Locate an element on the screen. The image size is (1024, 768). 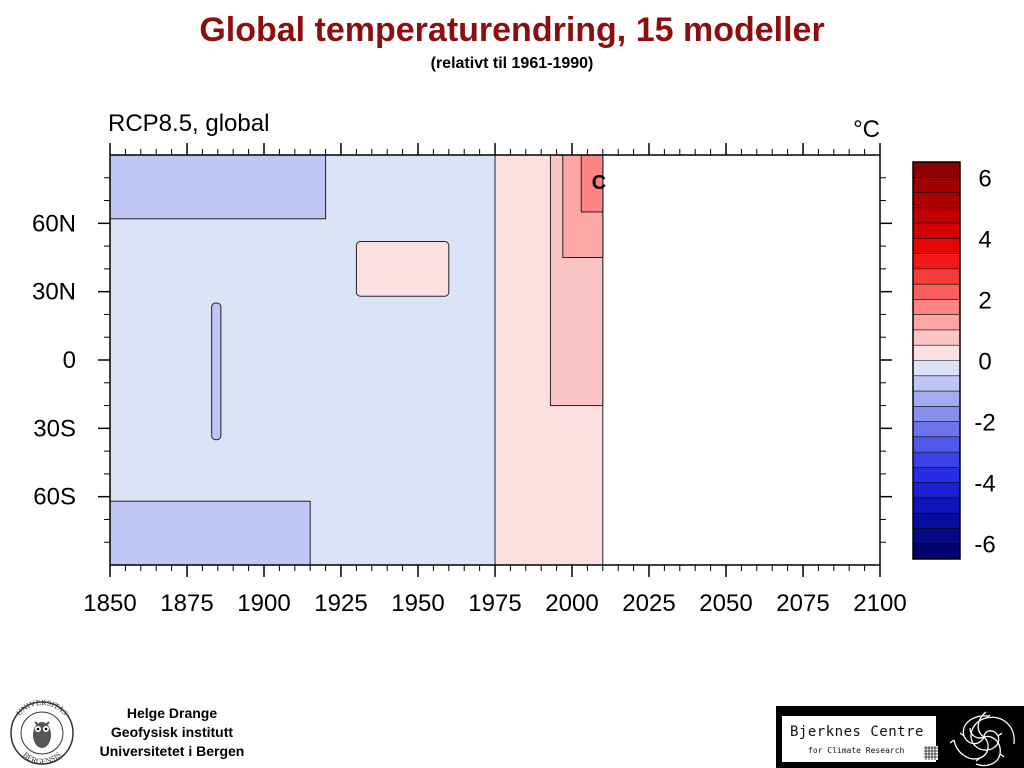
footer-institute: Geofysisk institutt is located at coordinates (172, 732).